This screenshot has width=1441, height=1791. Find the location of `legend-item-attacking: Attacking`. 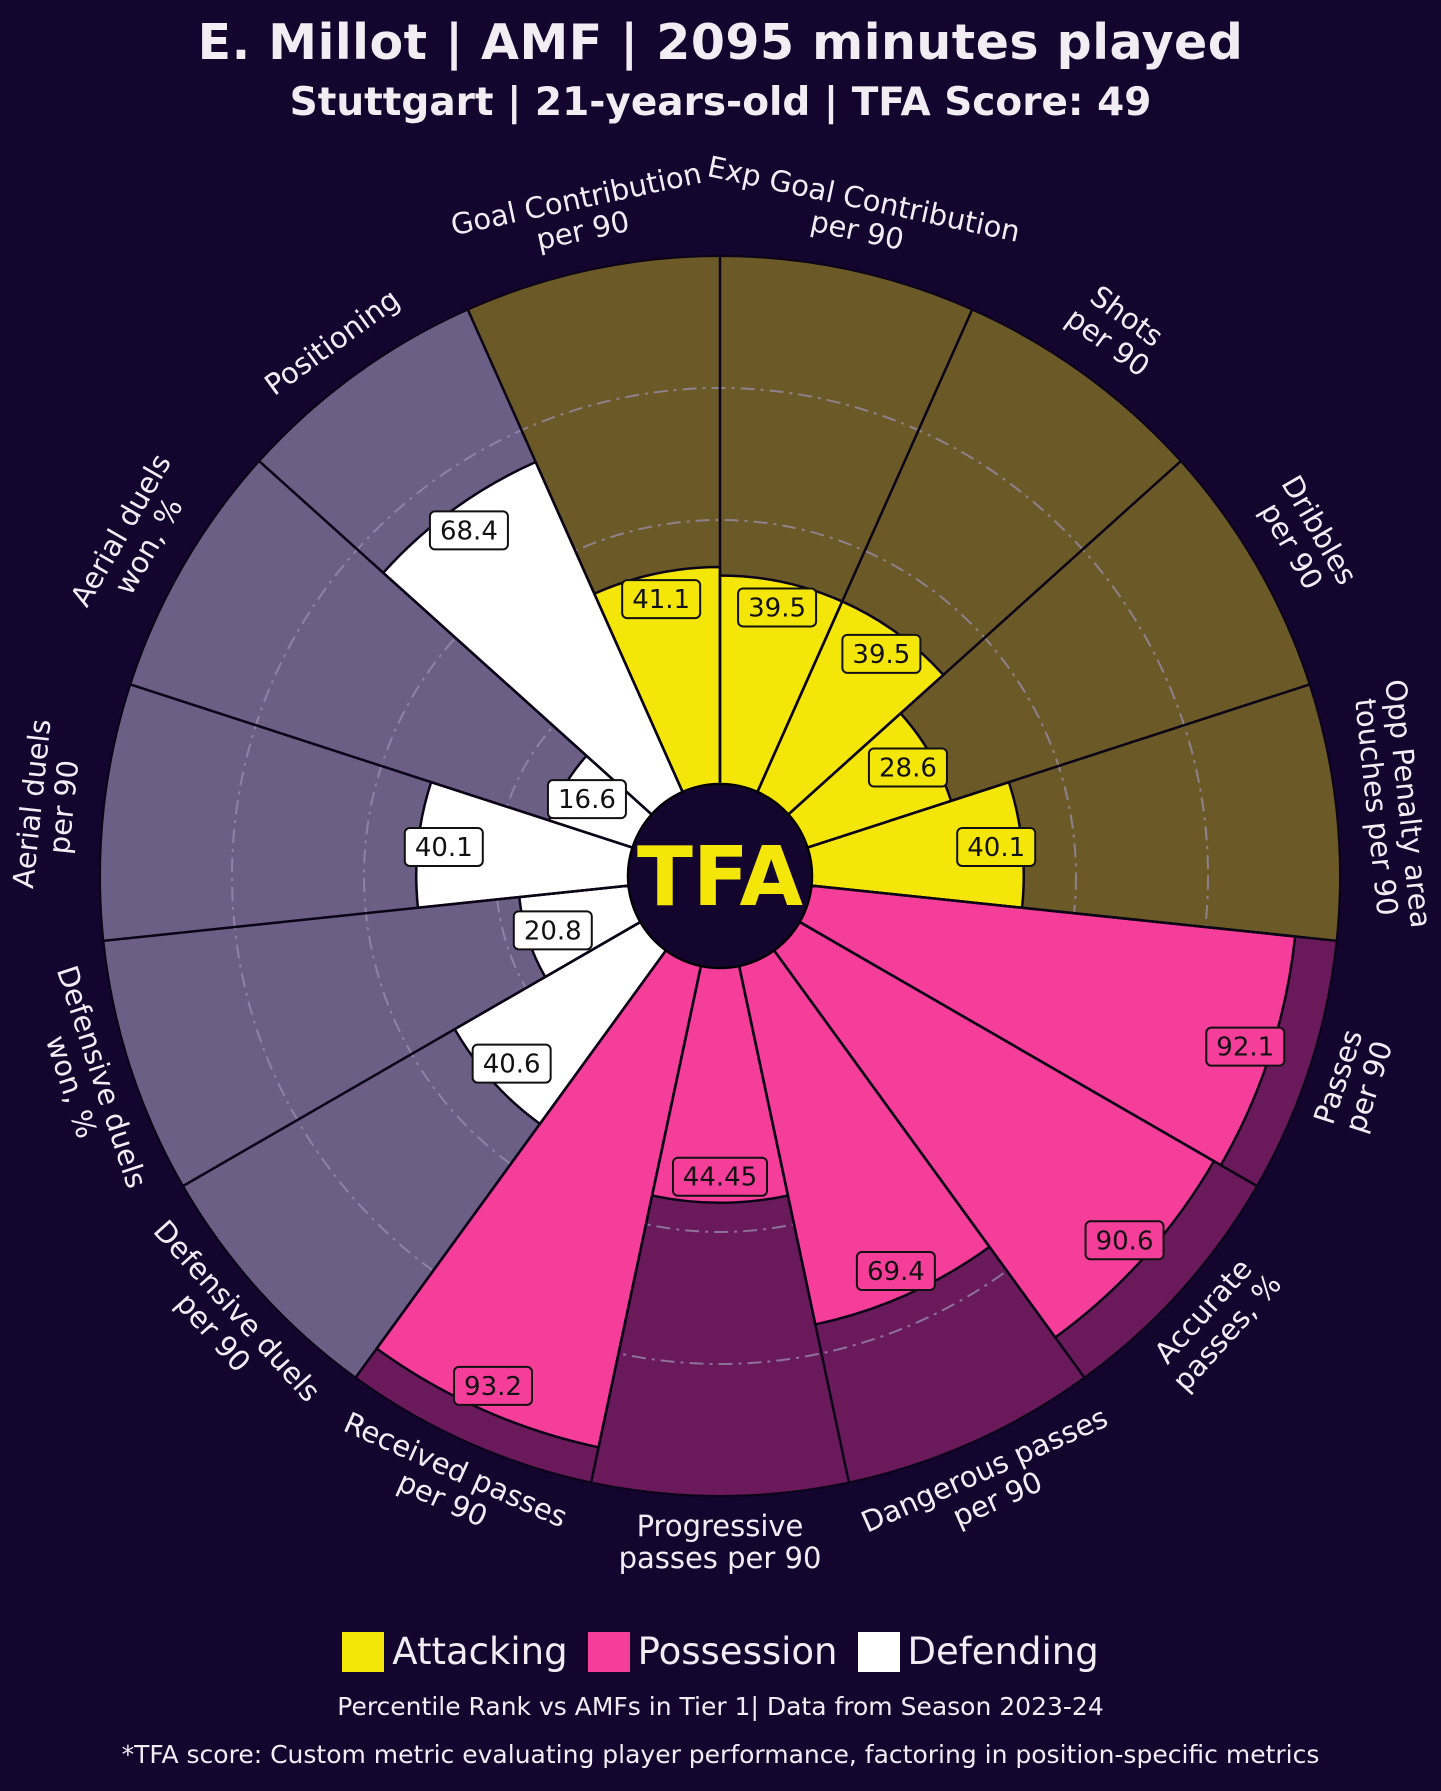

legend-item-attacking: Attacking is located at coordinates (455, 1651).